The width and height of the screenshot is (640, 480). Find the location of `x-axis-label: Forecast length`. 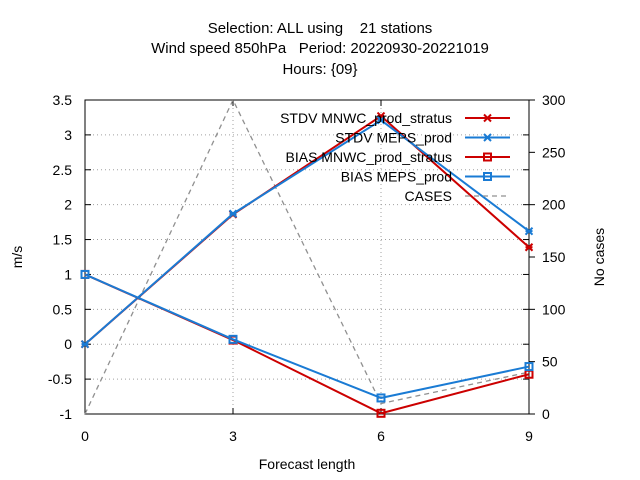

x-axis-label: Forecast length is located at coordinates (307, 464).